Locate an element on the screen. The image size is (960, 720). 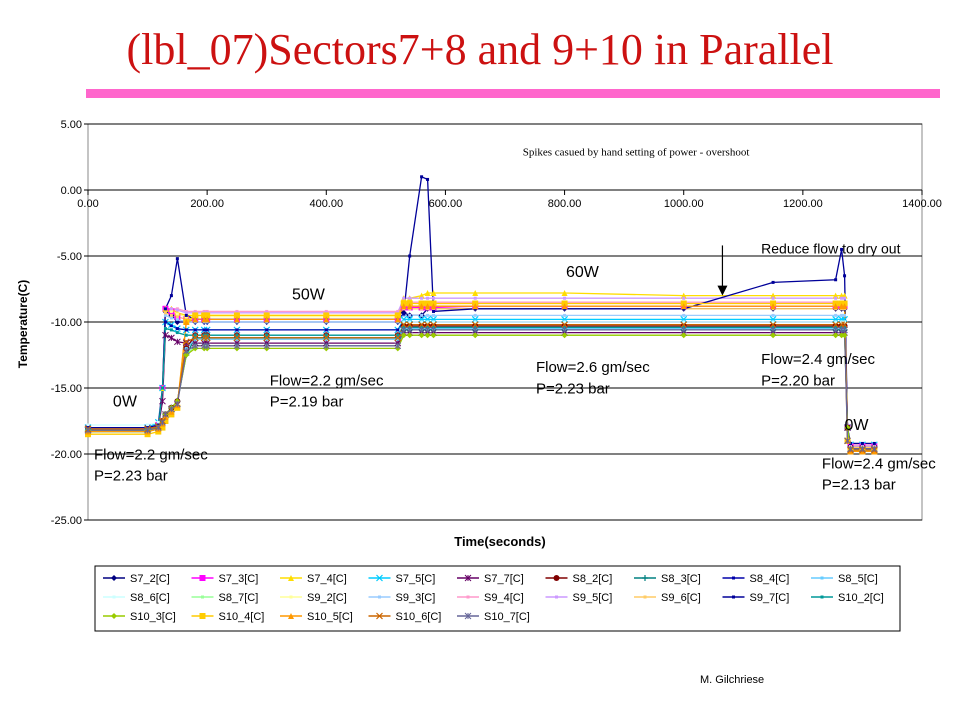
x-tick-label: 800.00 is located at coordinates (565, 204).